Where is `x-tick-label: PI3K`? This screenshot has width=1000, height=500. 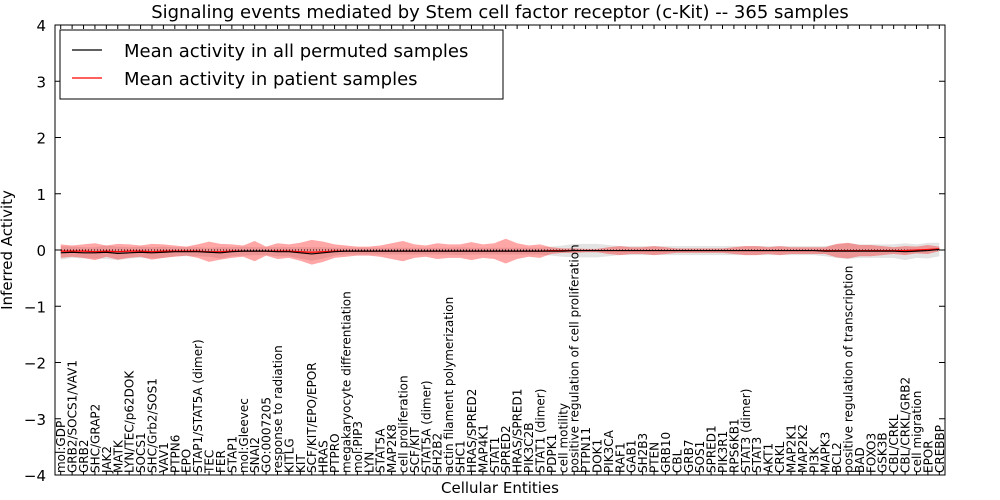 x-tick-label: PI3K is located at coordinates (814, 459).